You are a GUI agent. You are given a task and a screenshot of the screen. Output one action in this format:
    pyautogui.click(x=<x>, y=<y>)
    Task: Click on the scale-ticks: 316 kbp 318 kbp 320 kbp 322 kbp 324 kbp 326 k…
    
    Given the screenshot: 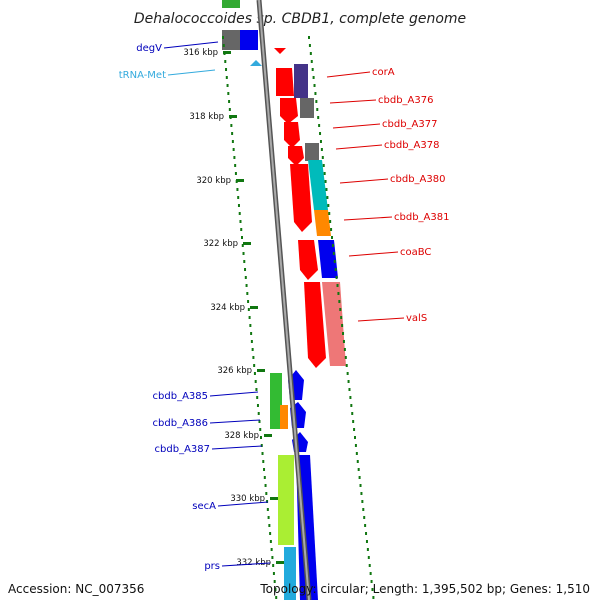 What is the action you would take?
    pyautogui.click(x=233, y=308)
    